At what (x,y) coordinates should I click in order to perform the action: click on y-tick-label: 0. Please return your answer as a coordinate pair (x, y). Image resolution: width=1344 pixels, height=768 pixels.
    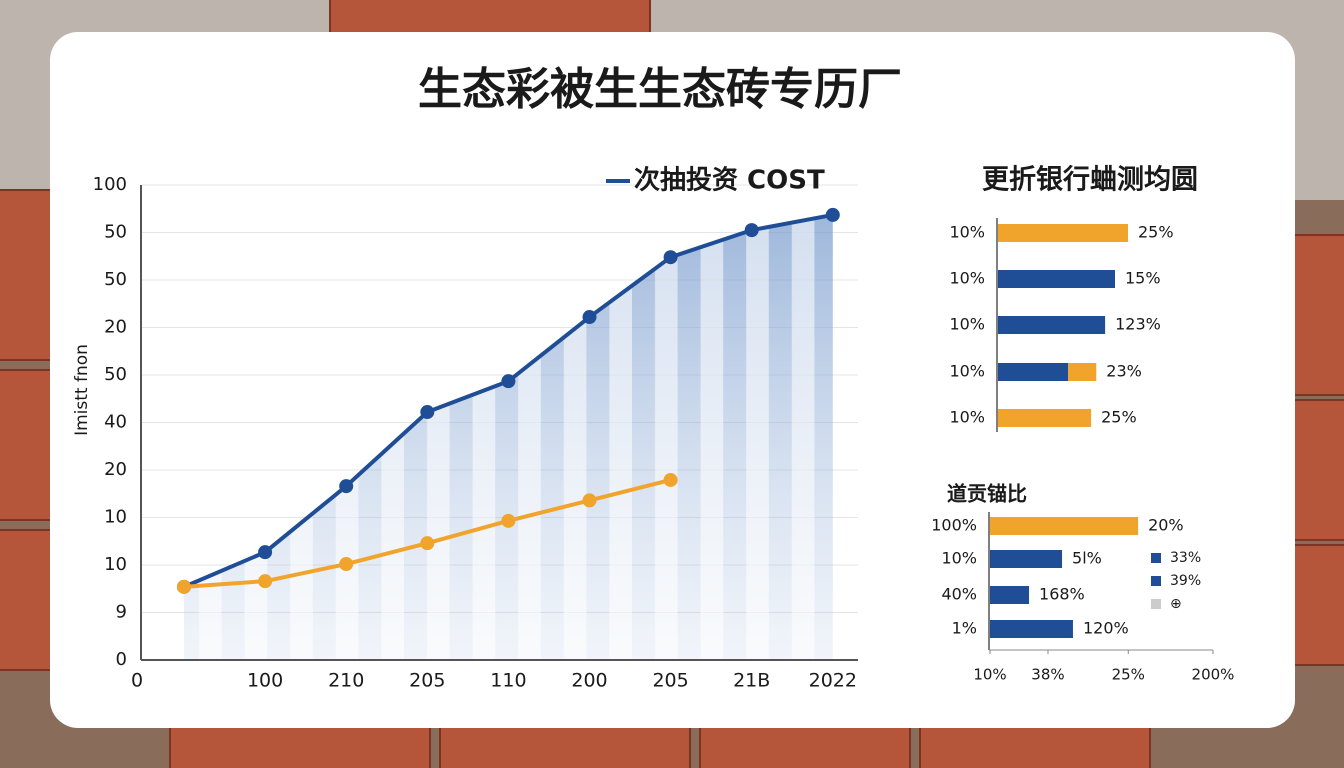
    Looking at the image, I should click on (121, 659).